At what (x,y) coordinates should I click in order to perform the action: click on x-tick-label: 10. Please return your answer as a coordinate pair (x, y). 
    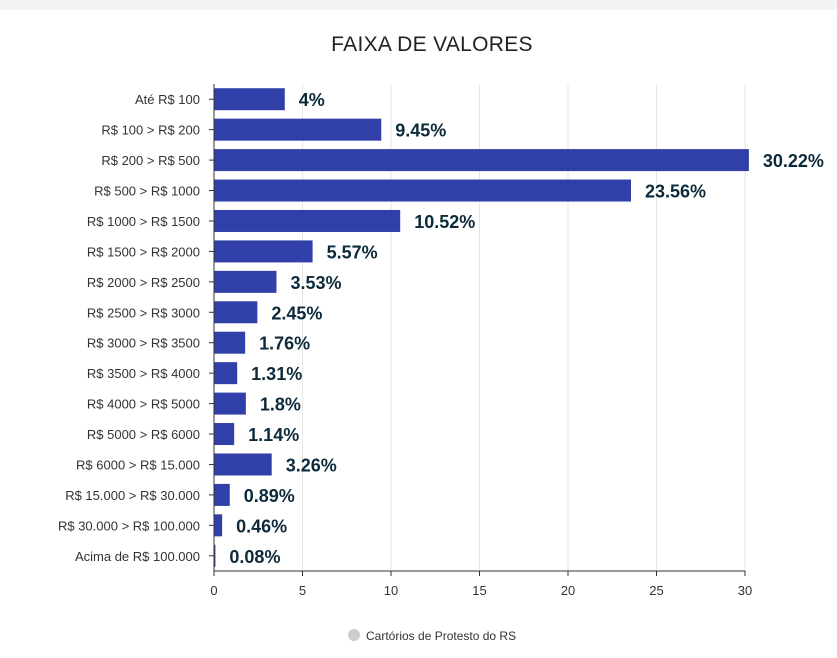
    Looking at the image, I should click on (391, 590).